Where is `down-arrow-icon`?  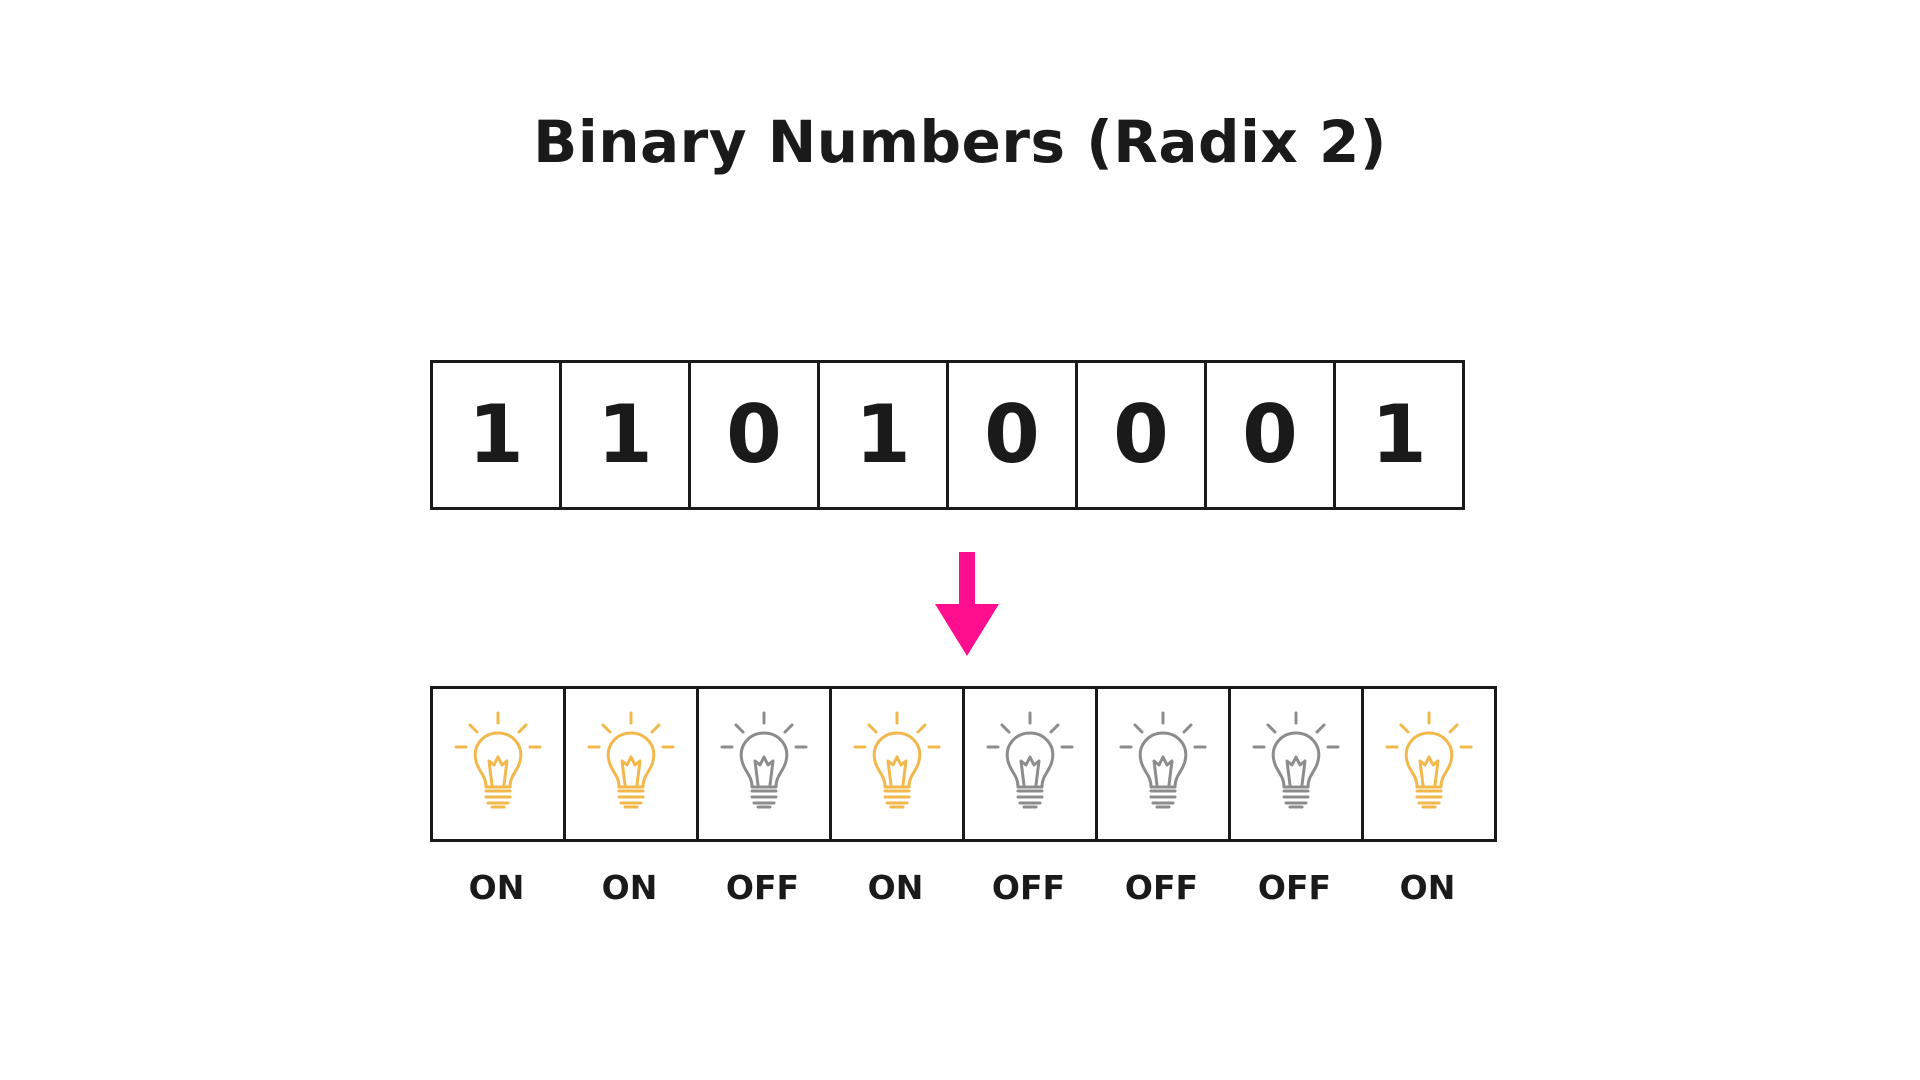
down-arrow-icon is located at coordinates (967, 604).